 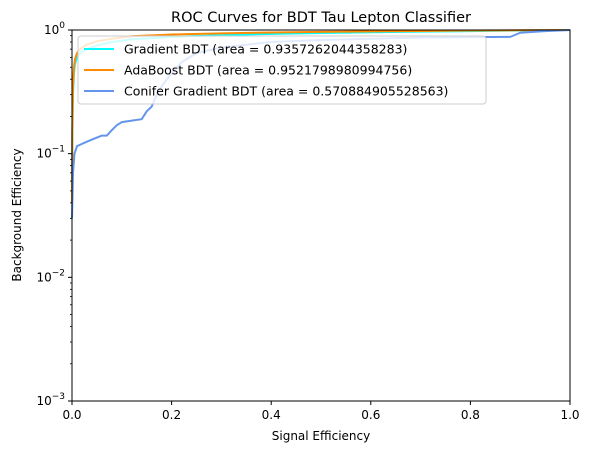 What do you see at coordinates (370, 415) in the screenshot?
I see `x-tick-label-3: 0.6` at bounding box center [370, 415].